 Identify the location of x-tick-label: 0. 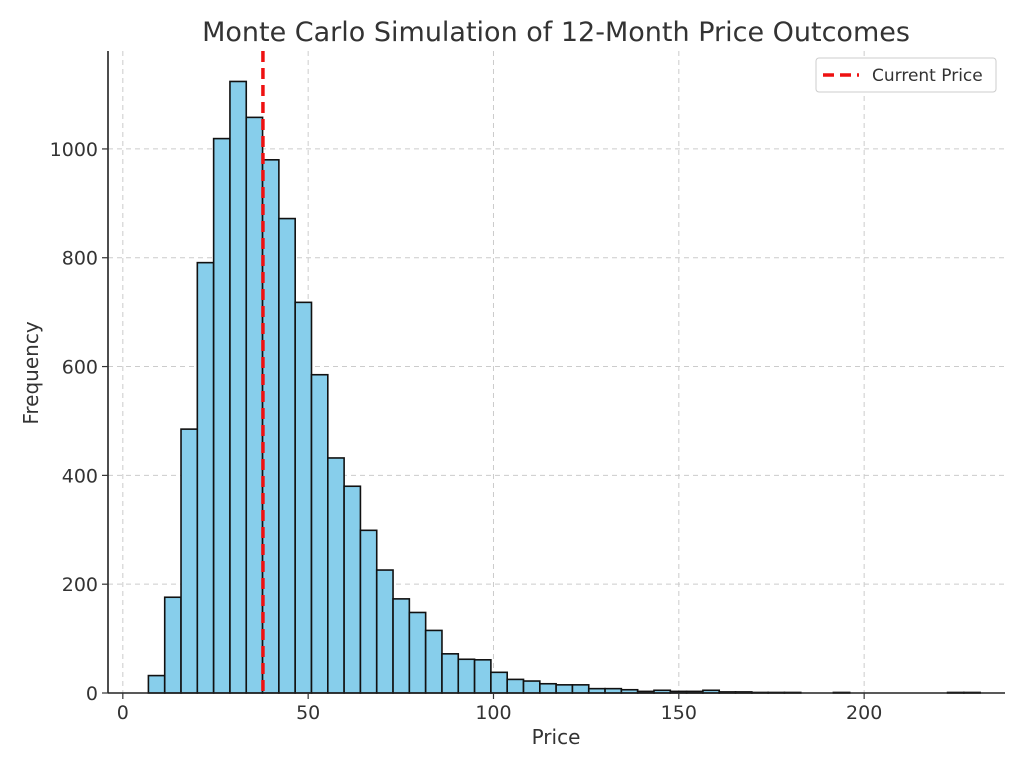
(123, 713).